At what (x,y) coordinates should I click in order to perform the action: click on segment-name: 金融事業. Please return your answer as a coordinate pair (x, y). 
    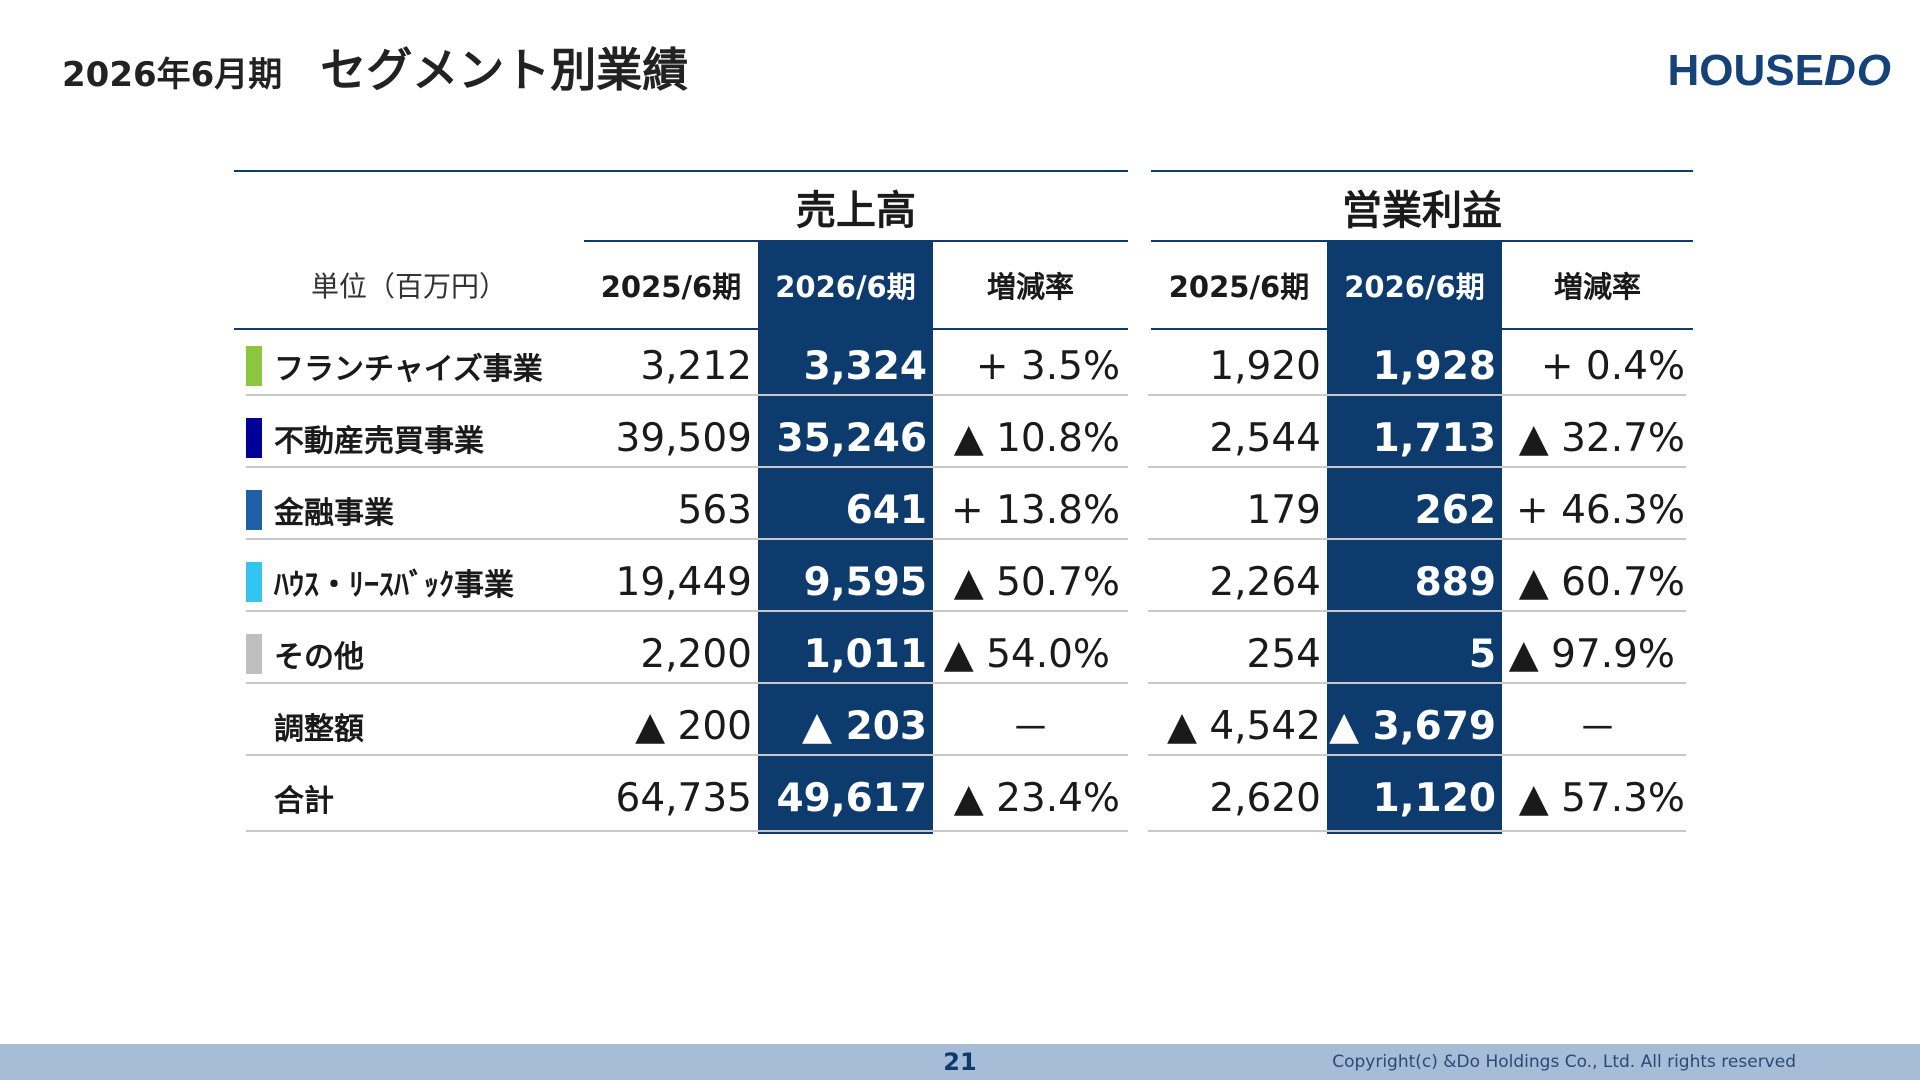
    Looking at the image, I should click on (334, 513).